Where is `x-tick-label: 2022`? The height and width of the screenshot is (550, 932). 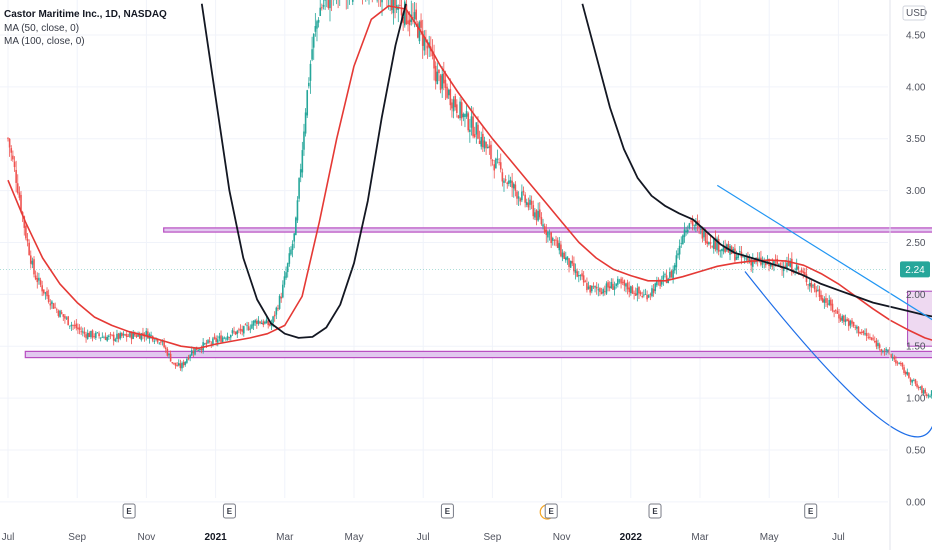
x-tick-label: 2022 is located at coordinates (631, 537).